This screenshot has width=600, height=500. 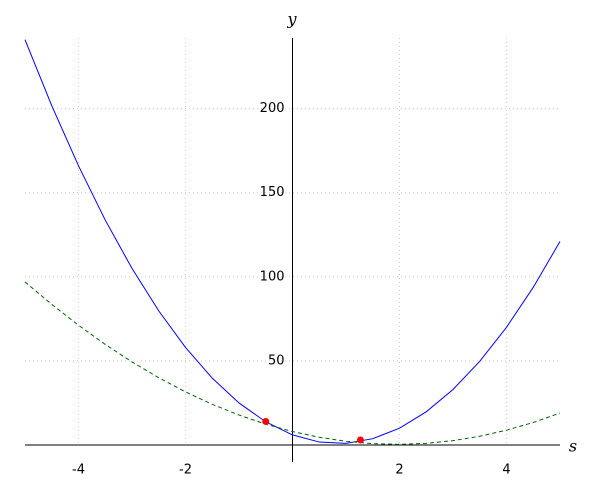 What do you see at coordinates (276, 360) in the screenshot?
I see `y-tick-label: 50` at bounding box center [276, 360].